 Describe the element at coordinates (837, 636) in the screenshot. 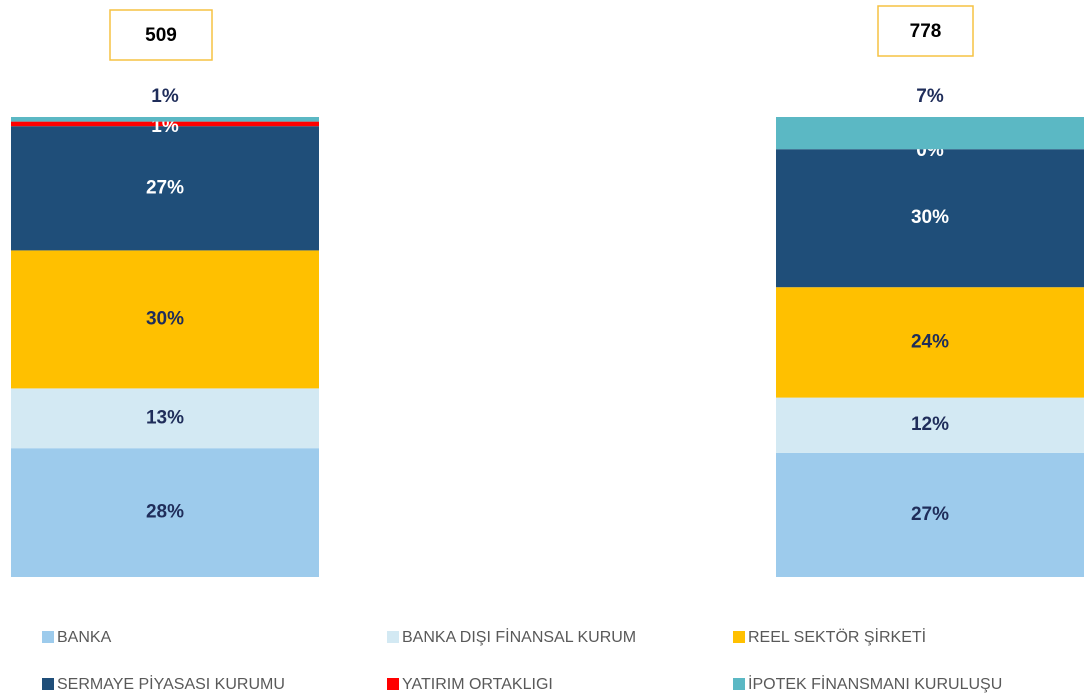

I see `legend-label: REEL SEKTÖR ŞİRKETİ` at that location.